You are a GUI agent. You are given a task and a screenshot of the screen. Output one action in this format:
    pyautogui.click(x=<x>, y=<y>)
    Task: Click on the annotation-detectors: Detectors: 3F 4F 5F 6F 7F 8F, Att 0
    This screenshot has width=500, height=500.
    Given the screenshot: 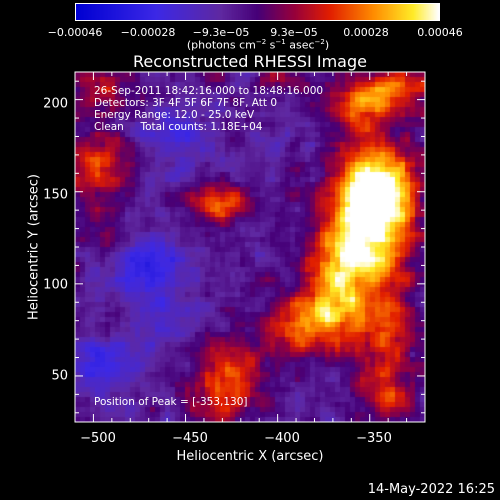 What is the action you would take?
    pyautogui.click(x=186, y=103)
    